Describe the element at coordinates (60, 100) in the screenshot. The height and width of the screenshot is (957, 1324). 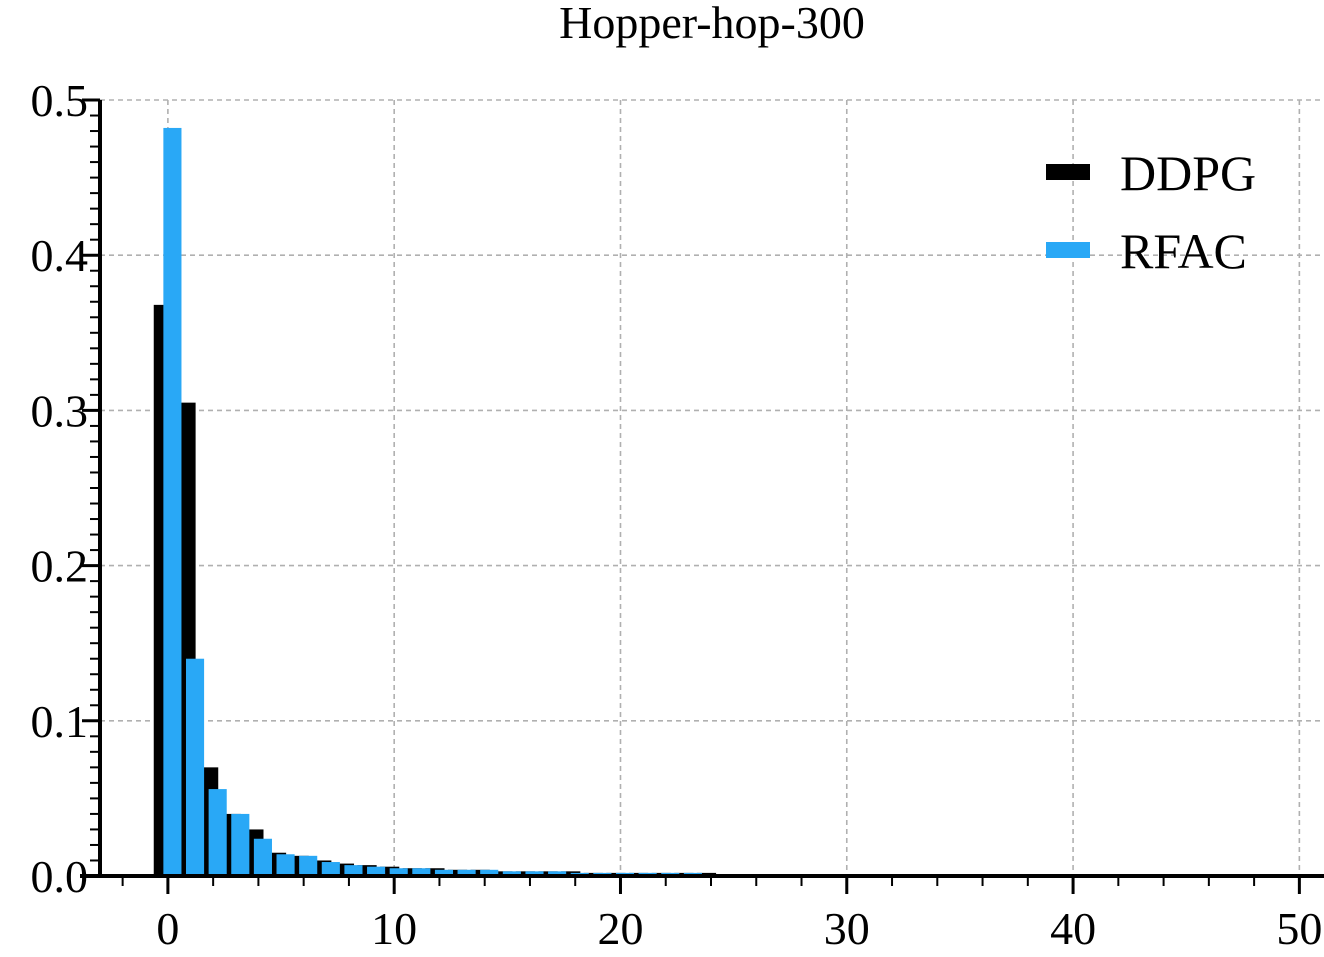
I see `y-tick-label: 0.5` at that location.